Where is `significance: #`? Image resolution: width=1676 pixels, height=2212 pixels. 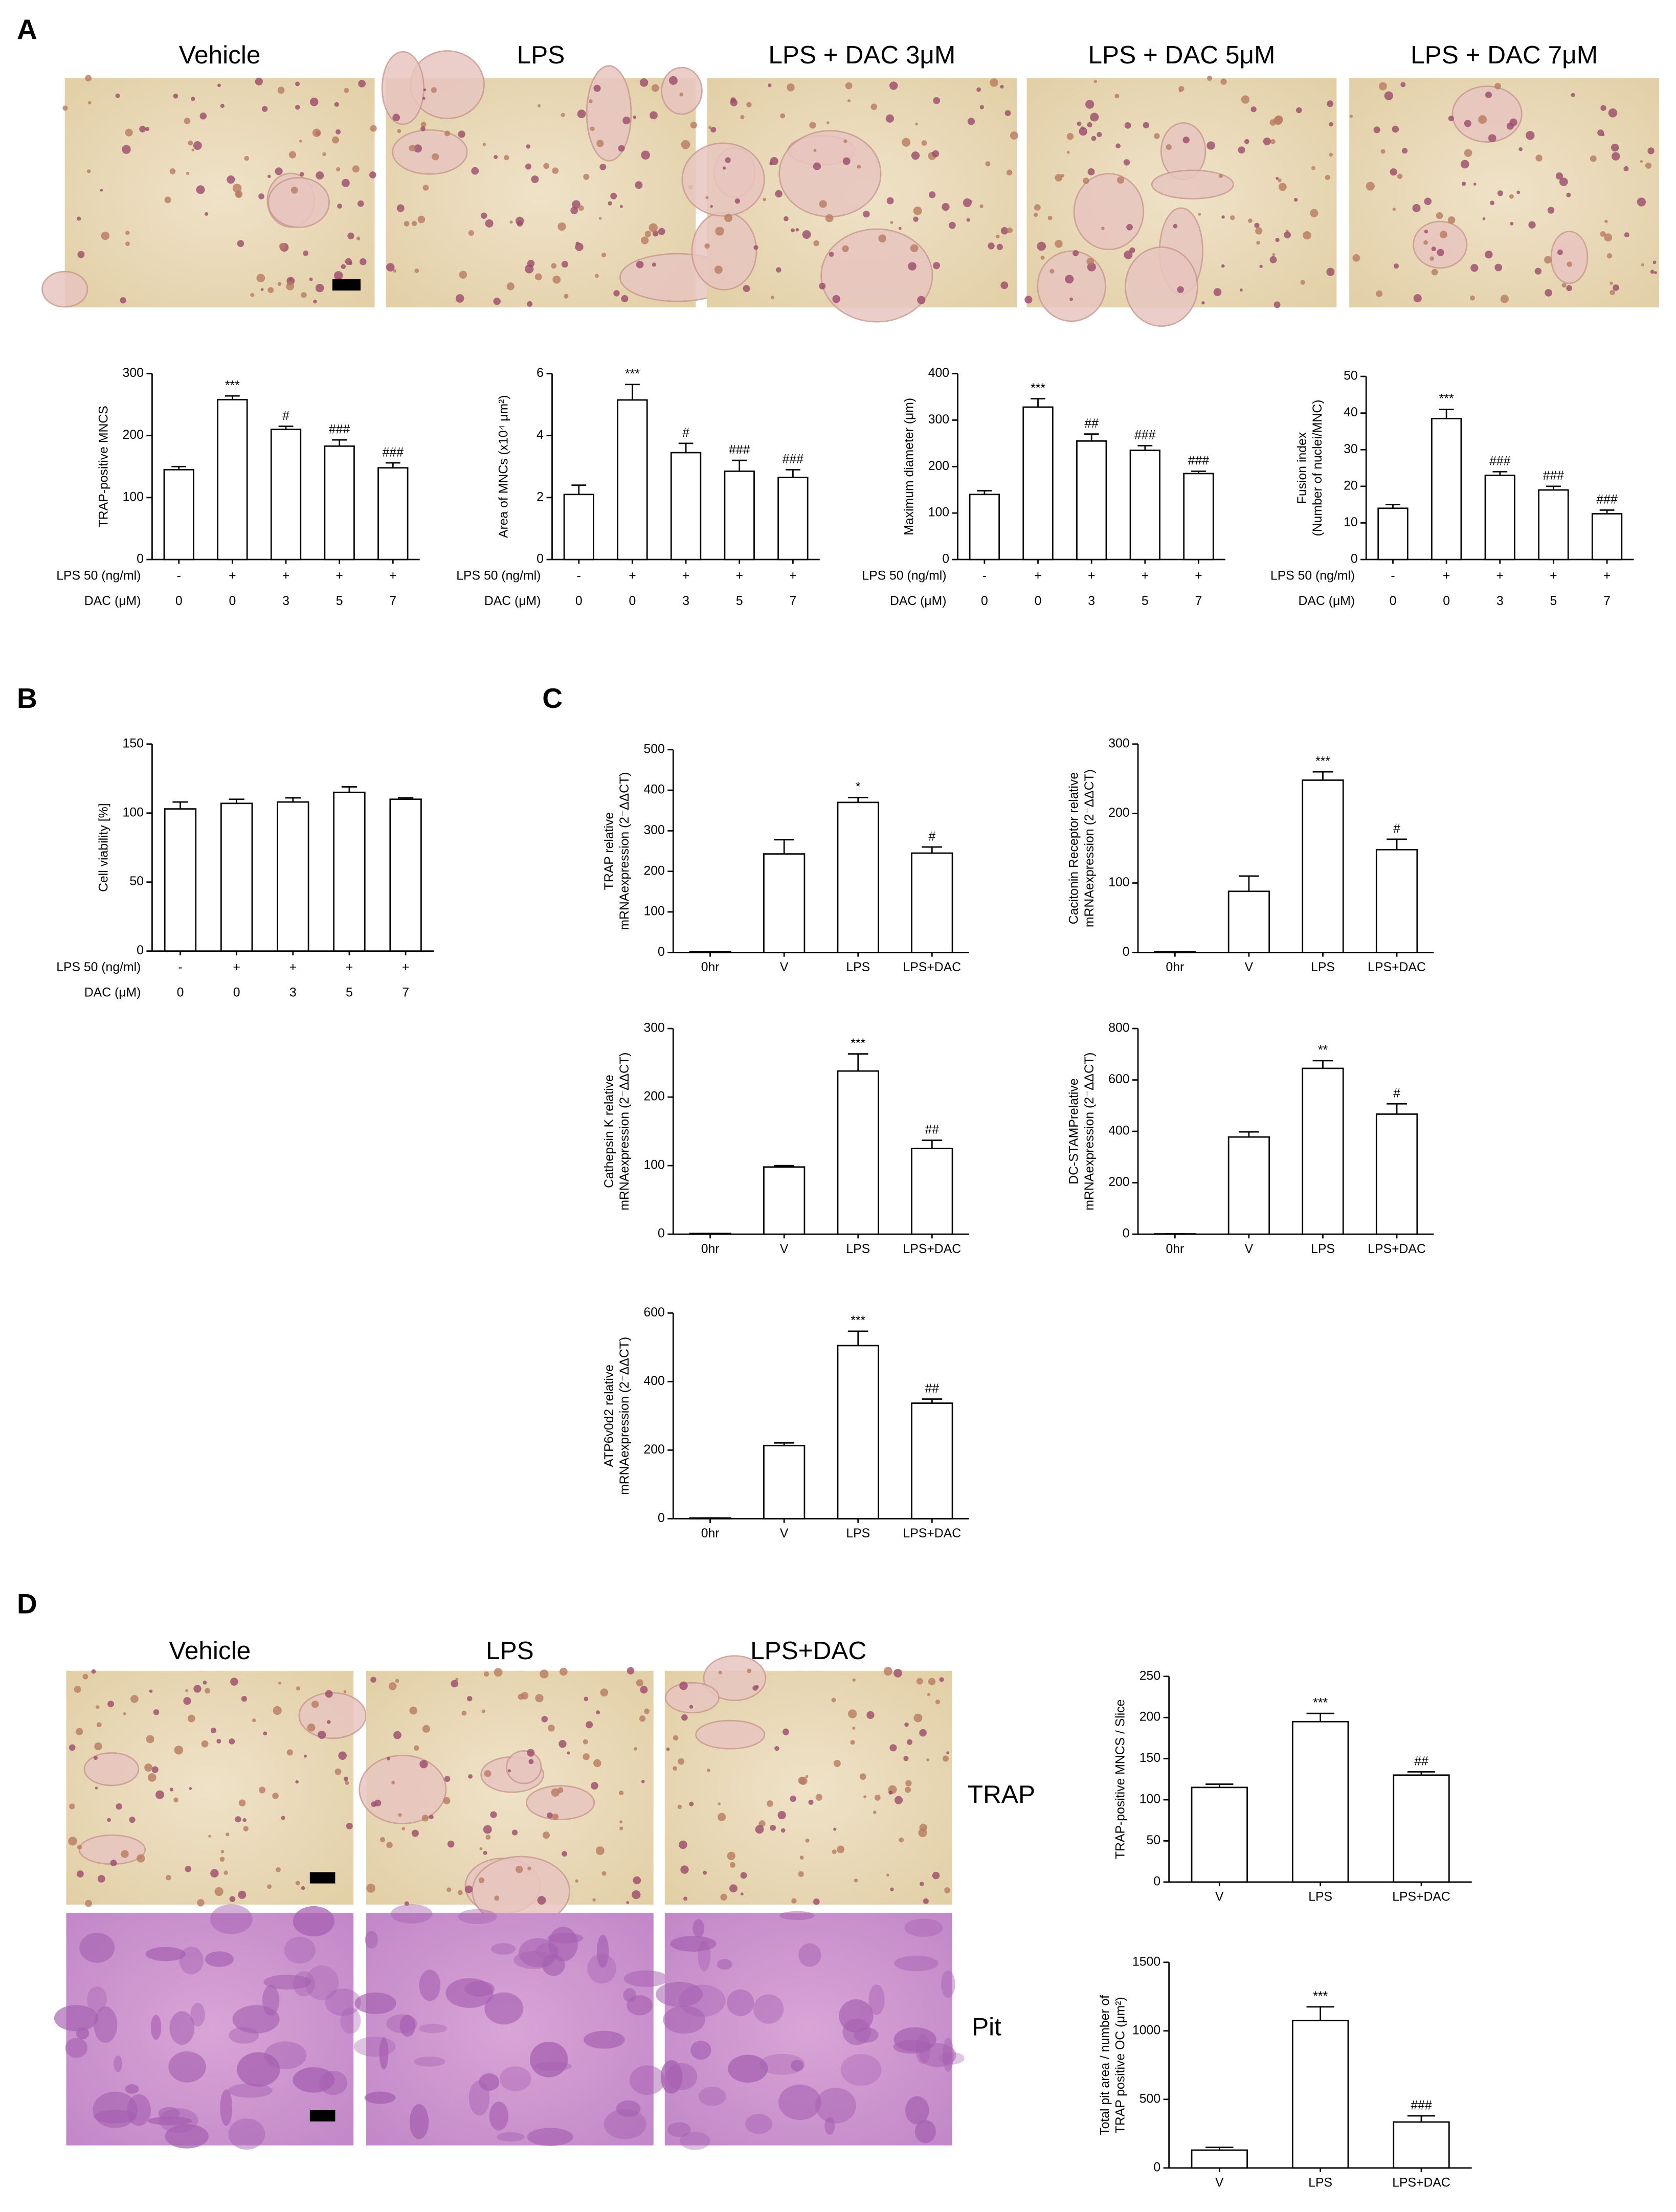
significance: # is located at coordinates (1397, 1094).